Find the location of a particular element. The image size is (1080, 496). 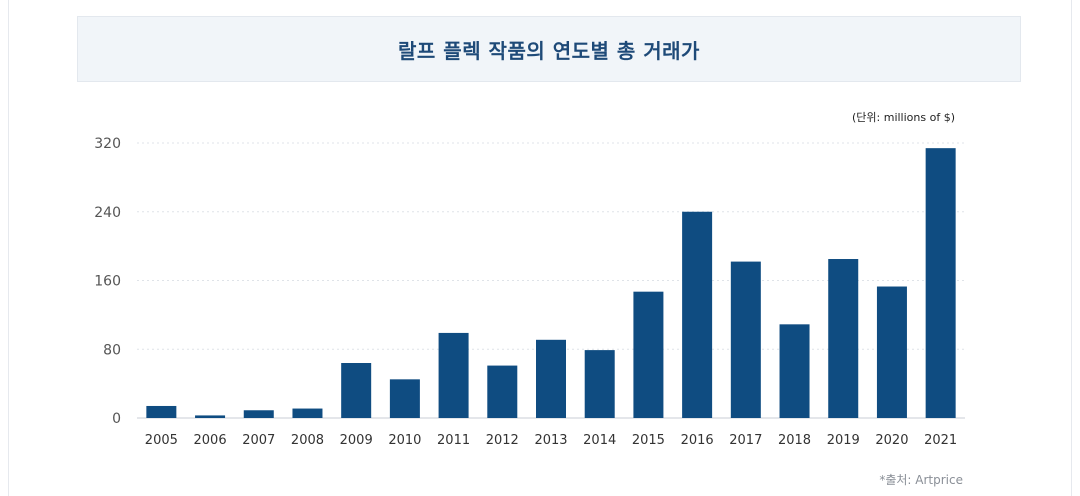

chart-title: 랄프 플렉 작품의 연도별 총 거래가 is located at coordinates (549, 50).